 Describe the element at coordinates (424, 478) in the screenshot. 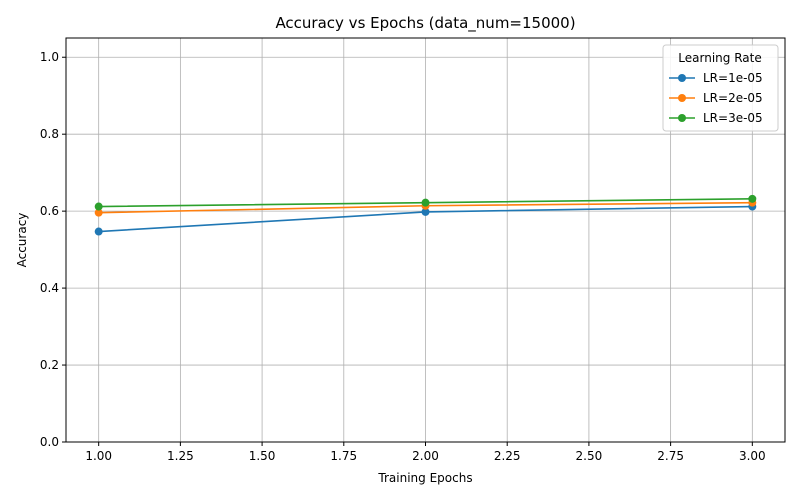

I see `x-axis-label: Training Epochs` at that location.